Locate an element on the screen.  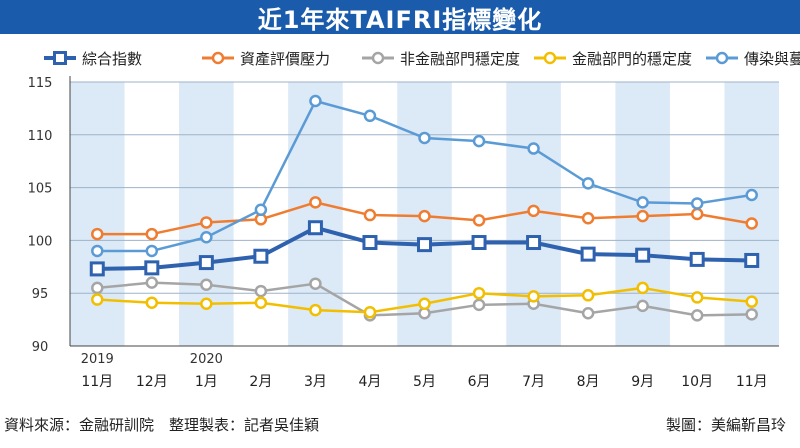
legend-label: 金融部門的穩定度 is located at coordinates (632, 59).